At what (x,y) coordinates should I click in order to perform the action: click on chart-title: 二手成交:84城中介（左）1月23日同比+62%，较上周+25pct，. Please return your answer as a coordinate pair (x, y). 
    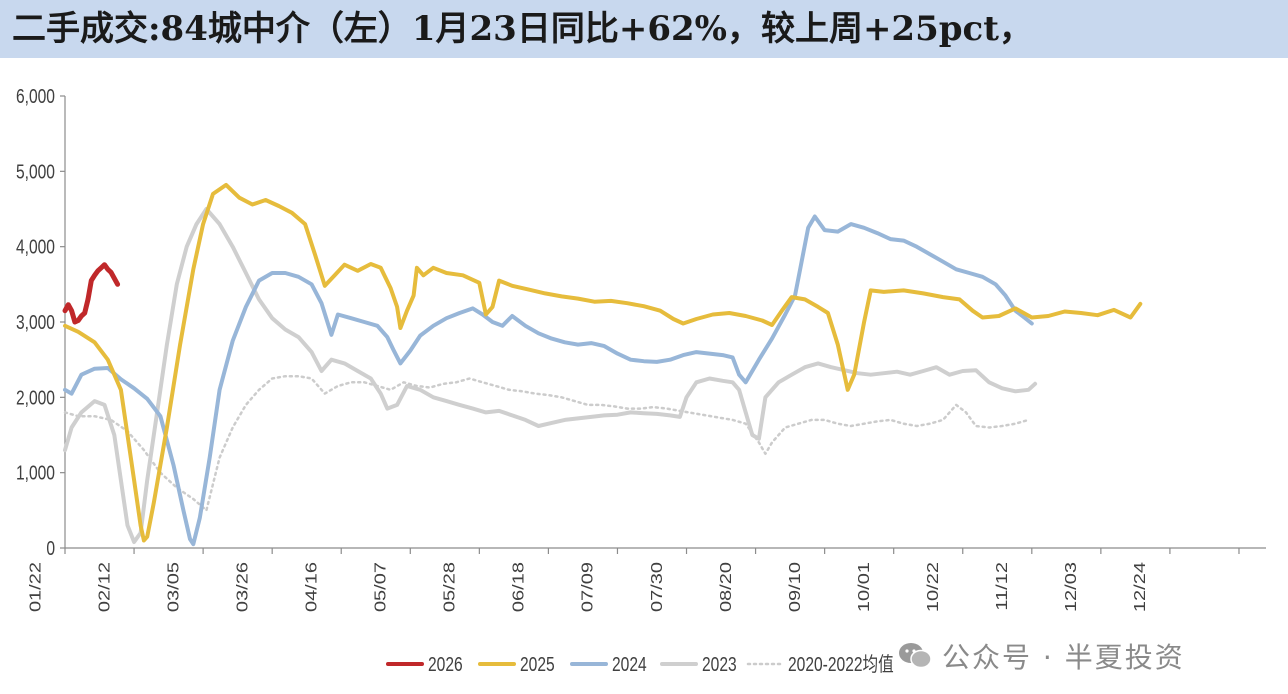
    Looking at the image, I should click on (522, 29).